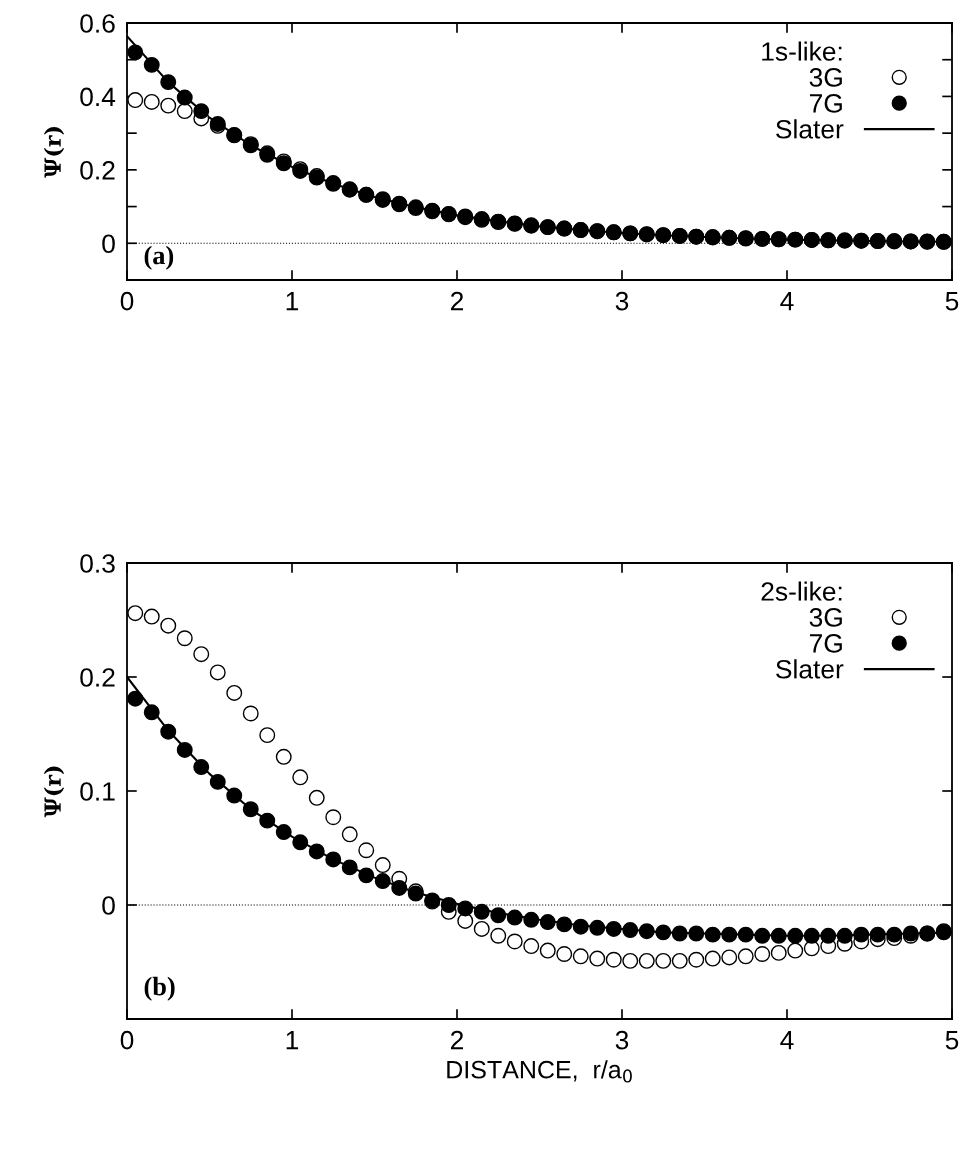 The height and width of the screenshot is (1151, 973). Describe the element at coordinates (97, 563) in the screenshot. I see `y-tick-label: 0.3` at that location.